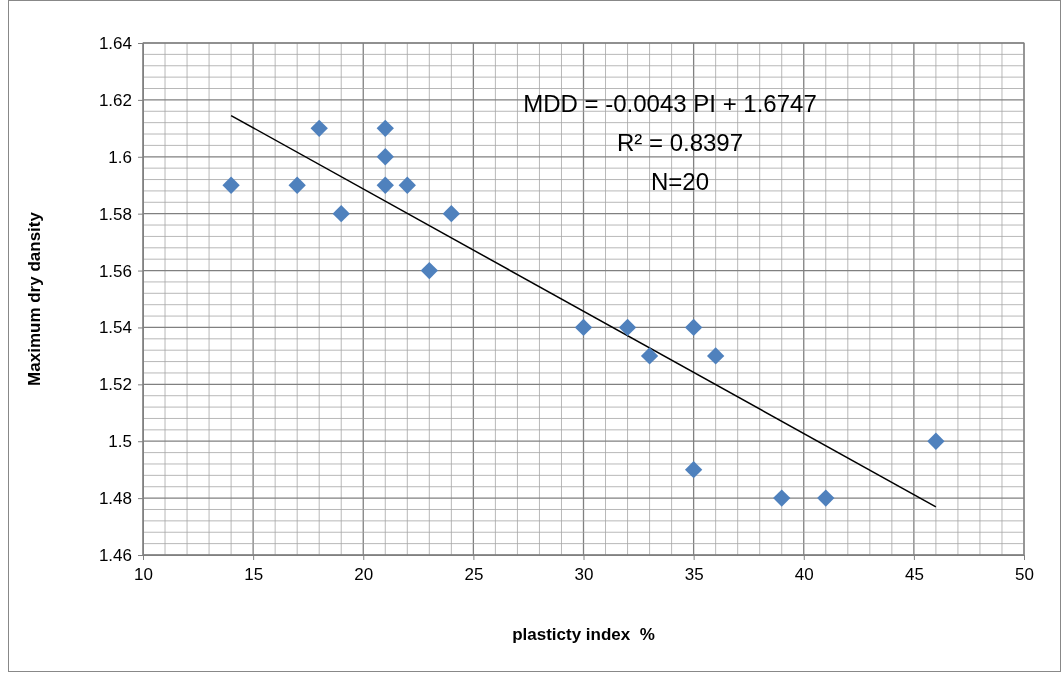 The width and height of the screenshot is (1062, 673). What do you see at coordinates (584, 575) in the screenshot?
I see `x-tick-label: 30` at bounding box center [584, 575].